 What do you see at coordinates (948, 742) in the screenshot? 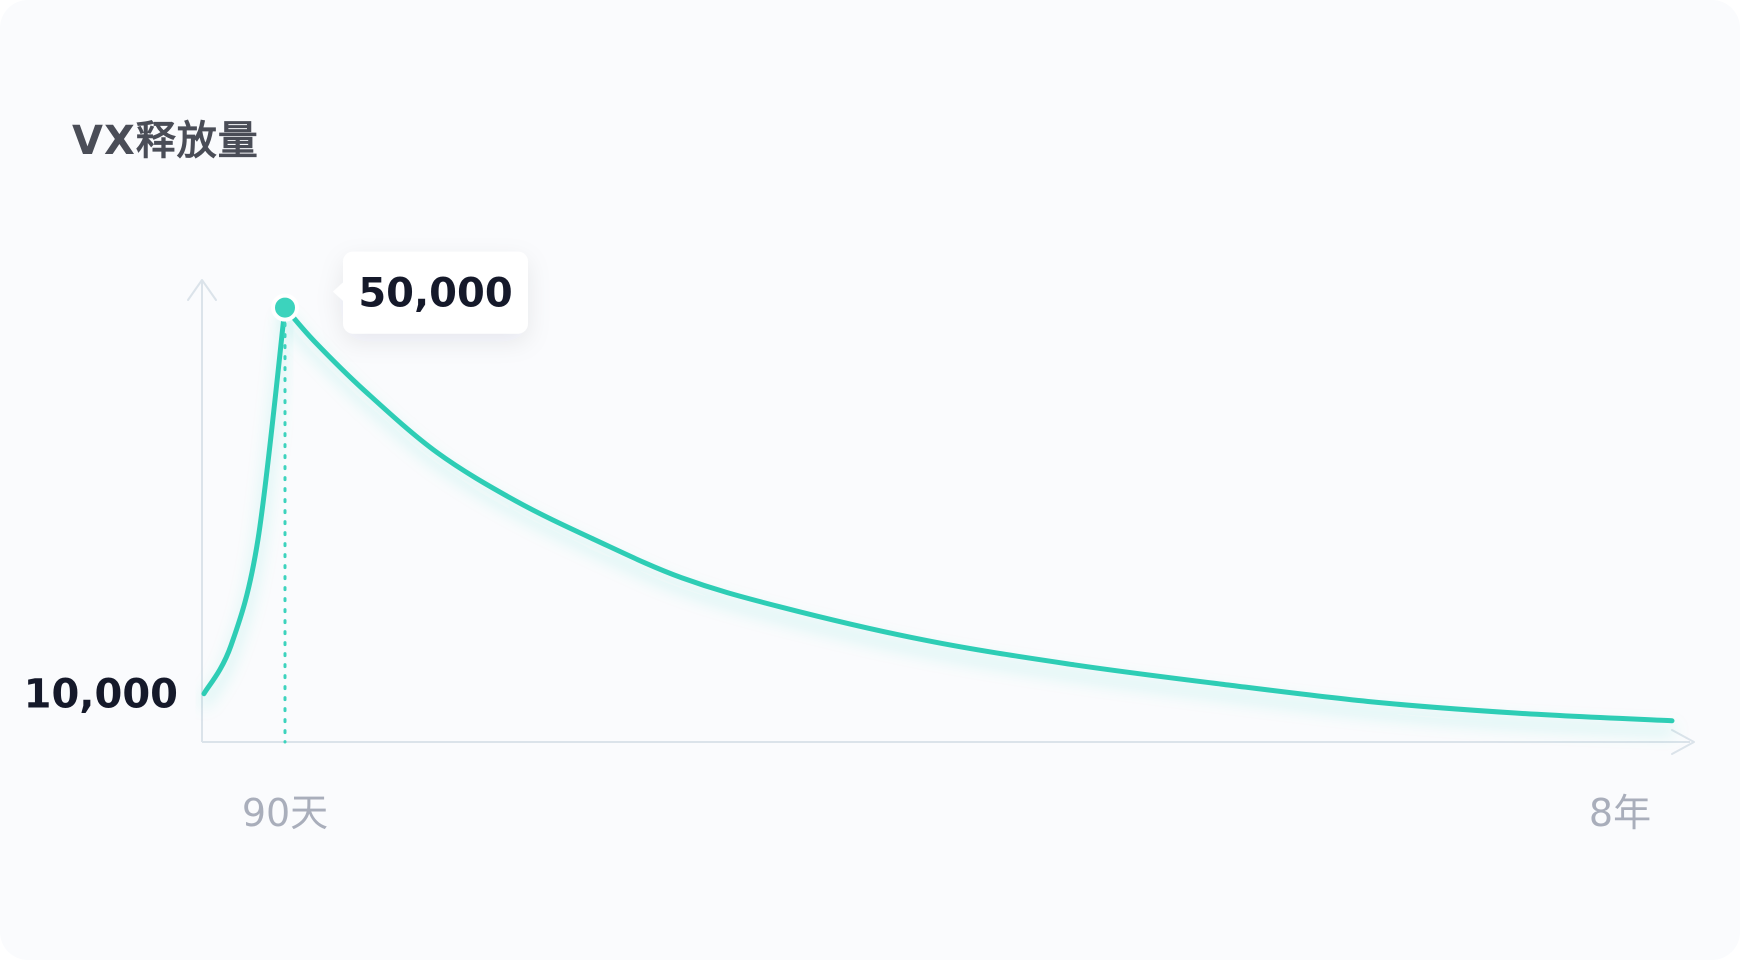
I see `x-axis` at bounding box center [948, 742].